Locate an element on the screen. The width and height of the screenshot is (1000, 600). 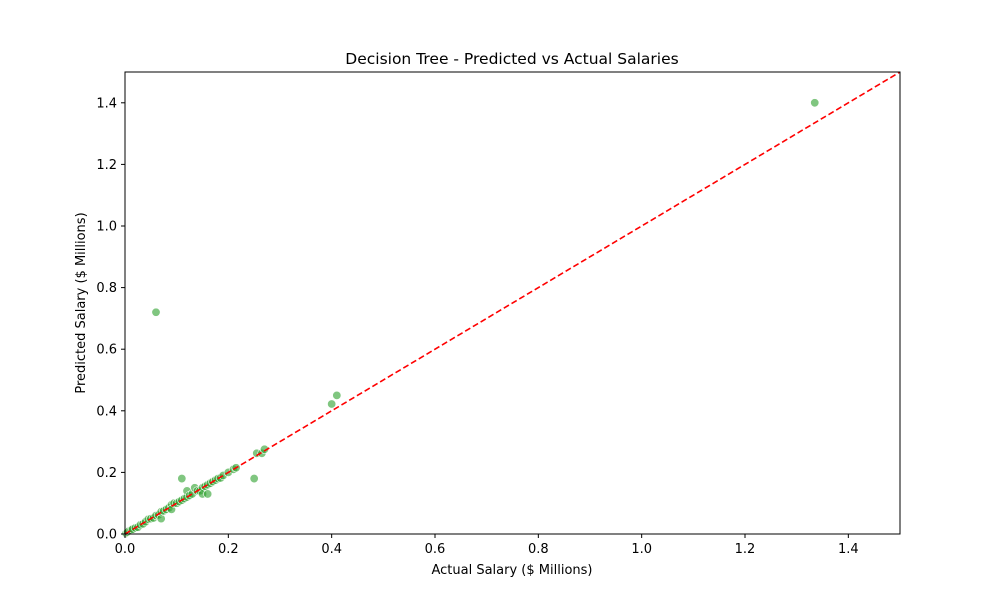
y-tick-label: 0.0 is located at coordinates (106, 535).